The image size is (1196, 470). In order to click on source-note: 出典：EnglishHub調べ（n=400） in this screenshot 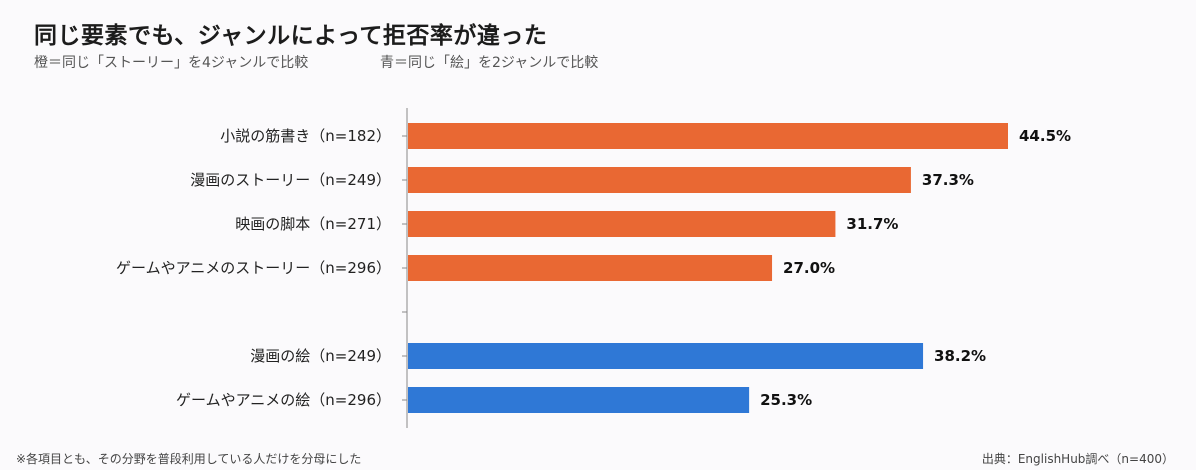, I will do `click(1077, 459)`.